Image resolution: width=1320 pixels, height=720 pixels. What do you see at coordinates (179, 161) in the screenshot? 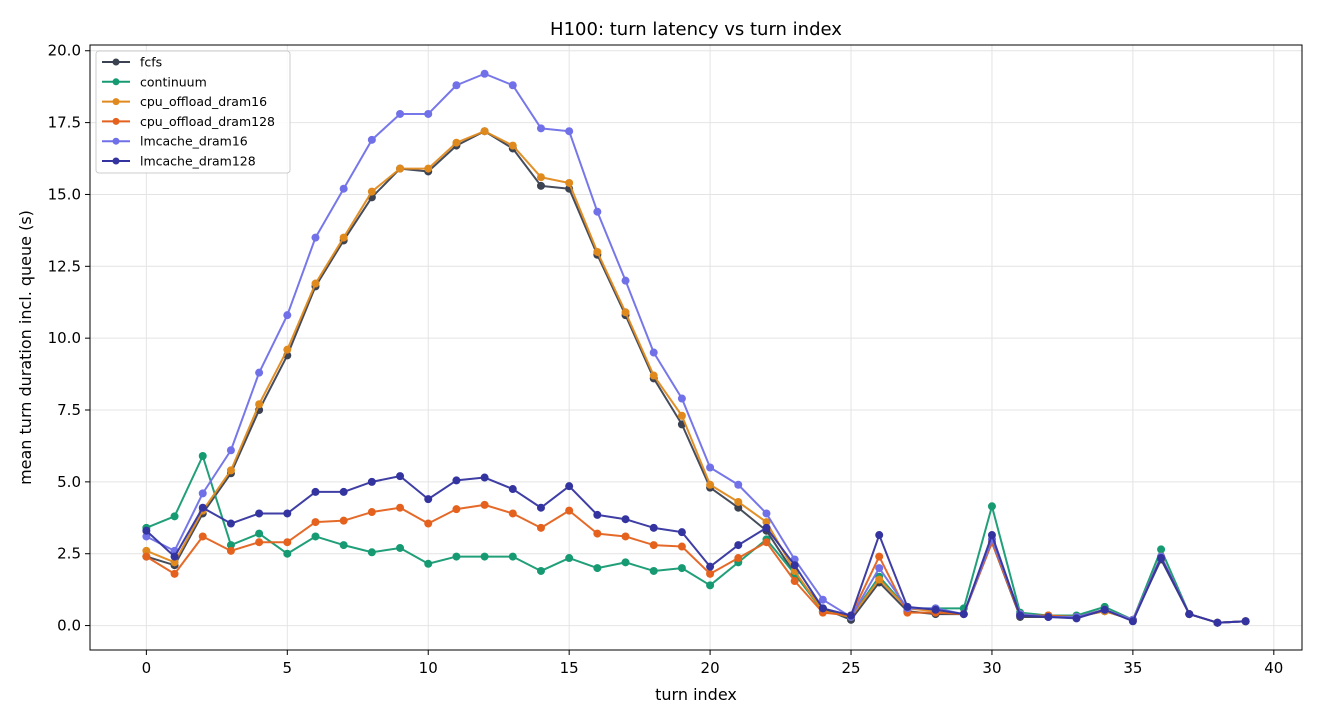
I see `legend-item: lmcache_dram128` at bounding box center [179, 161].